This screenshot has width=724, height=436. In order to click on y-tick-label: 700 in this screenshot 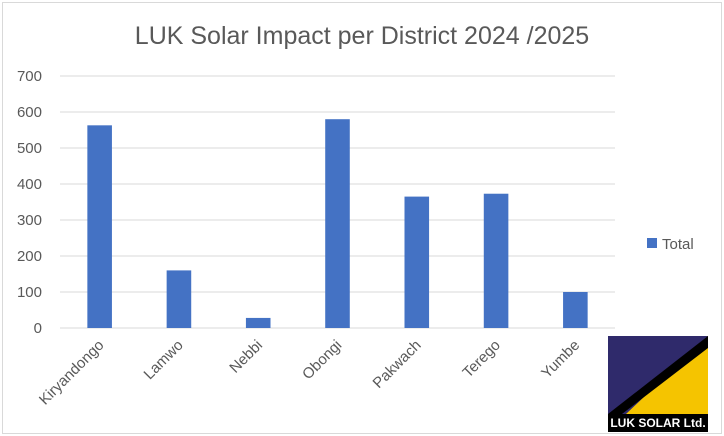, I will do `click(29, 76)`.